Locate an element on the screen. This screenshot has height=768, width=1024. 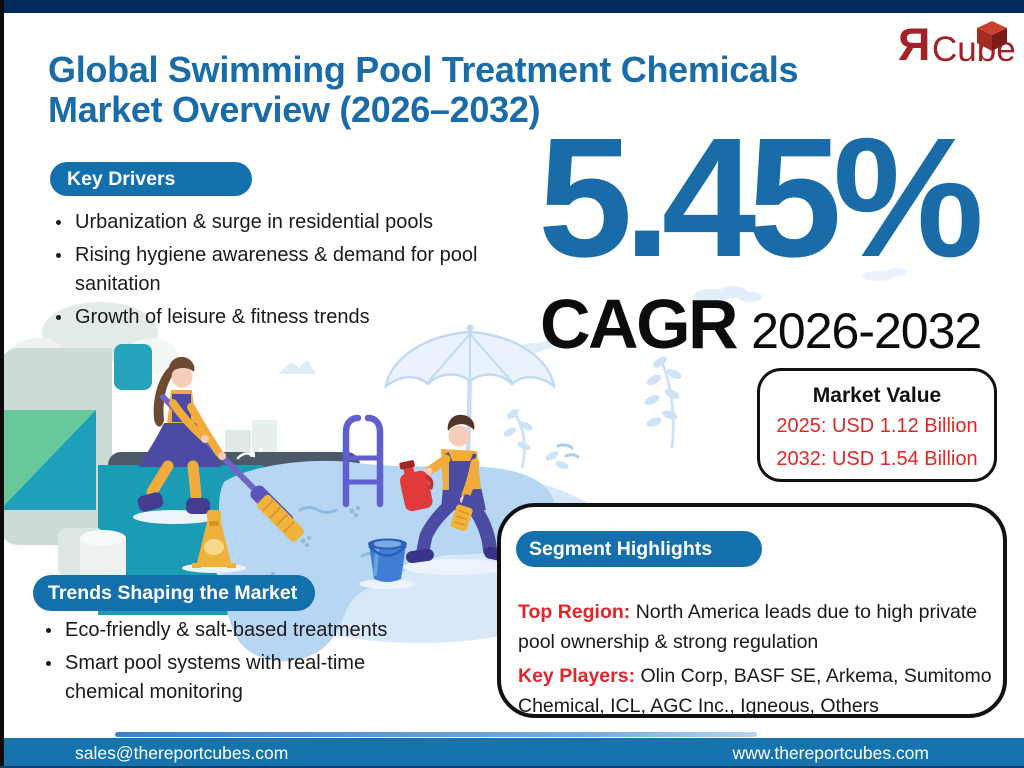
cube-icon is located at coordinates (992, 36).